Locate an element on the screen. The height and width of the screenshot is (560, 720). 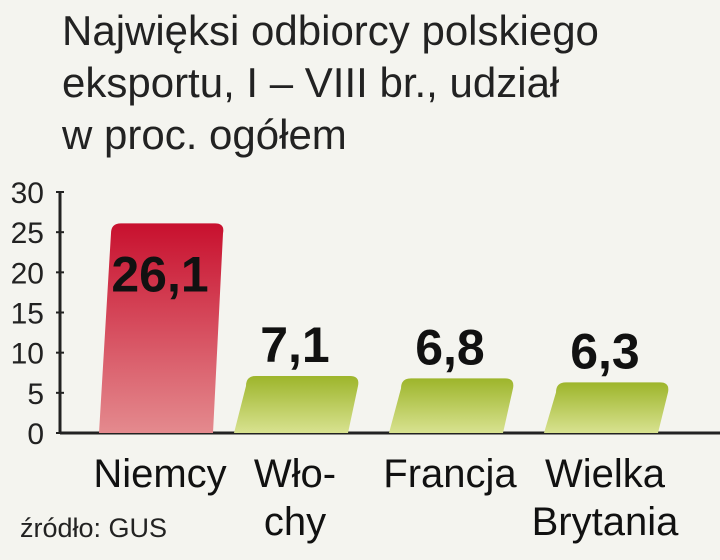
y-tick-label: 20 is located at coordinates (27, 273).